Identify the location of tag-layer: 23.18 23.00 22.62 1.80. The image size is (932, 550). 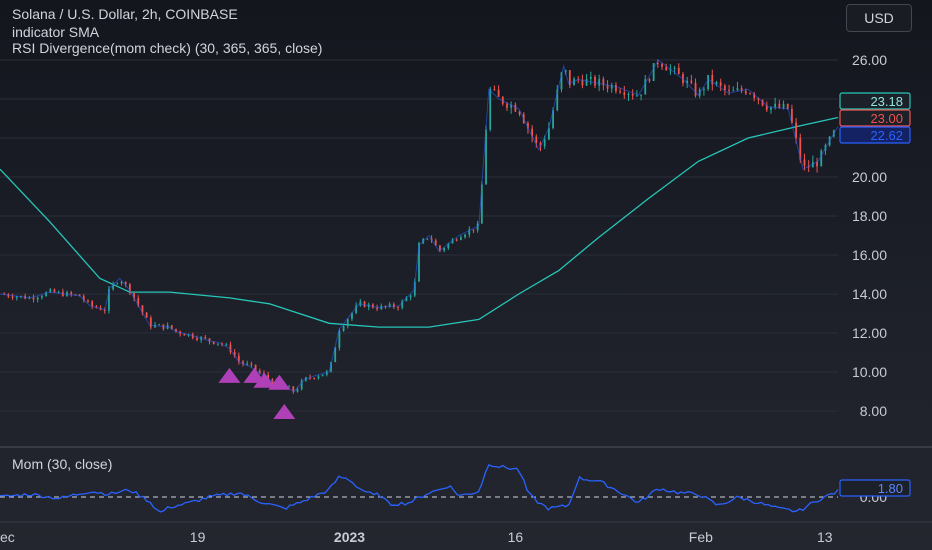
(875, 294).